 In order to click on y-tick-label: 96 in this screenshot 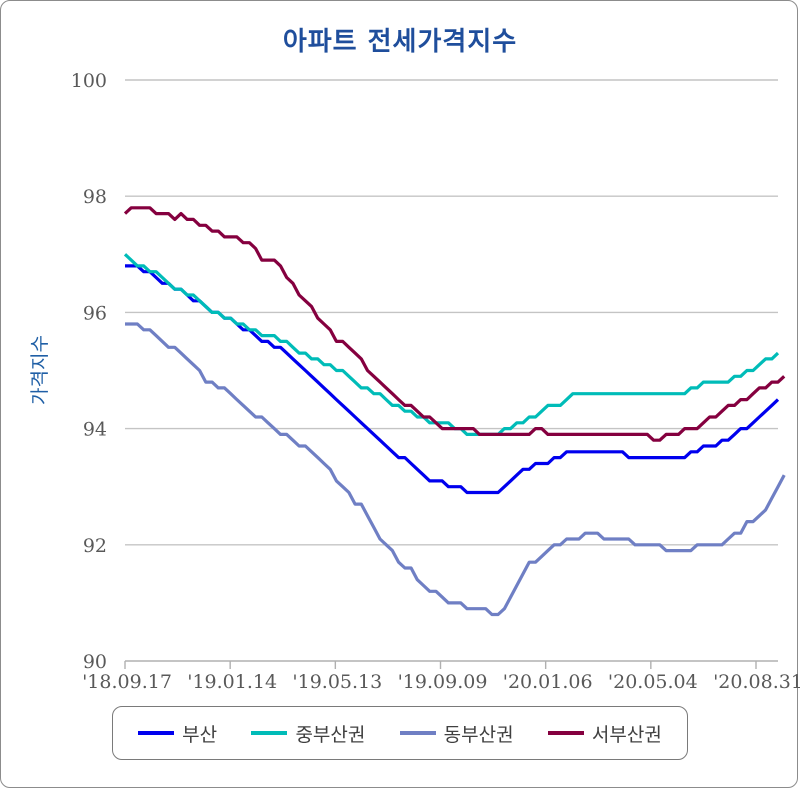, I will do `click(95, 313)`.